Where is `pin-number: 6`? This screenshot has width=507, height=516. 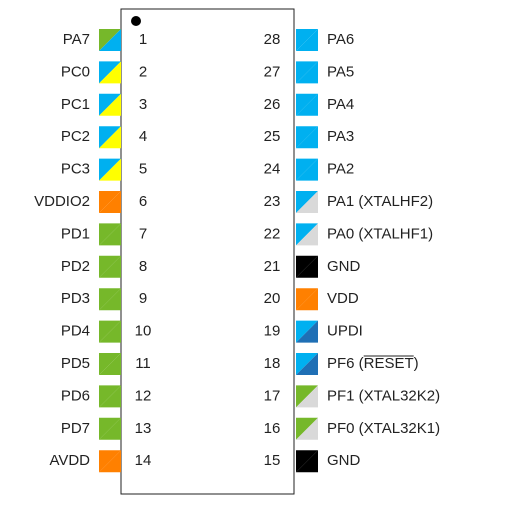
pin-number: 6 is located at coordinates (143, 201).